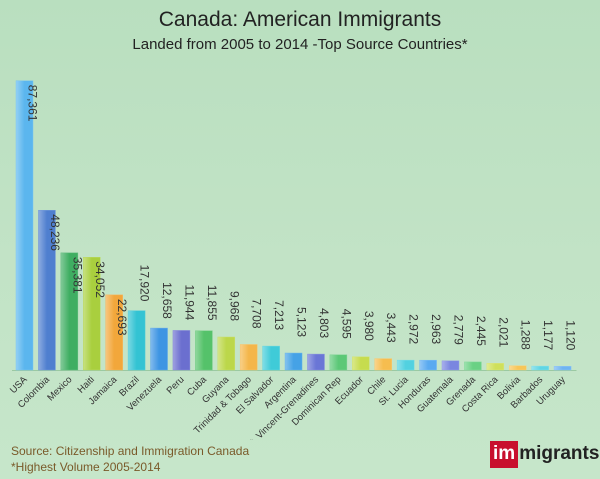 This screenshot has width=600, height=479. I want to click on bar-uruguay, so click(562, 368).